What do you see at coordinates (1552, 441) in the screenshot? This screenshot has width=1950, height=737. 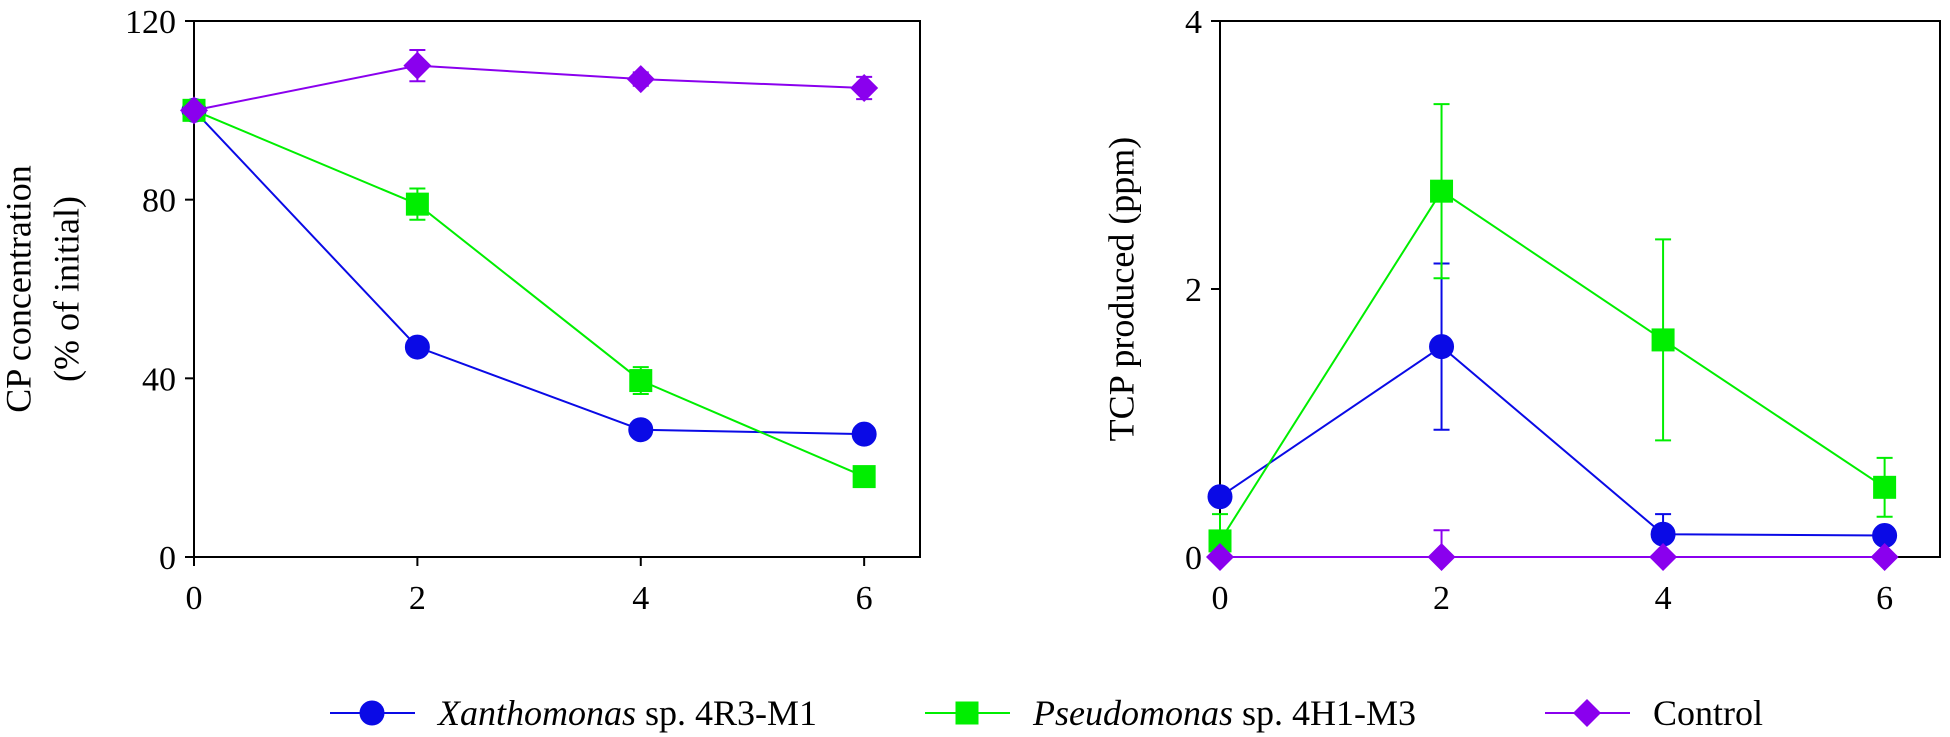 I see `tcp-circle-series-line` at bounding box center [1552, 441].